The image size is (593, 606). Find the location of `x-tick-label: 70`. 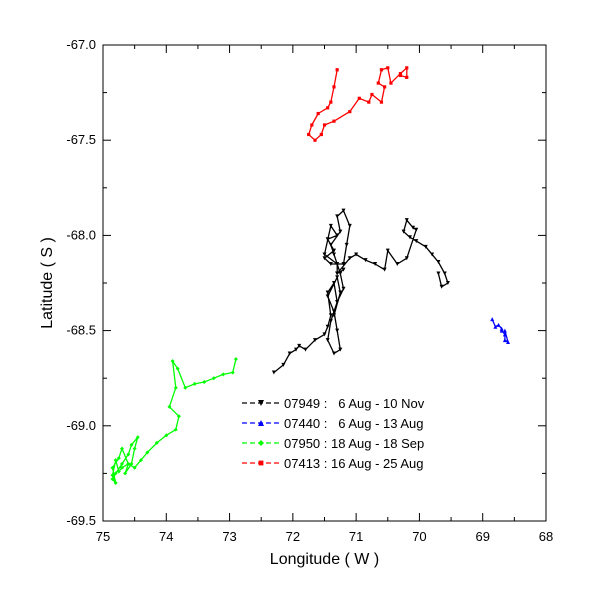

x-tick-label: 70 is located at coordinates (419, 536).